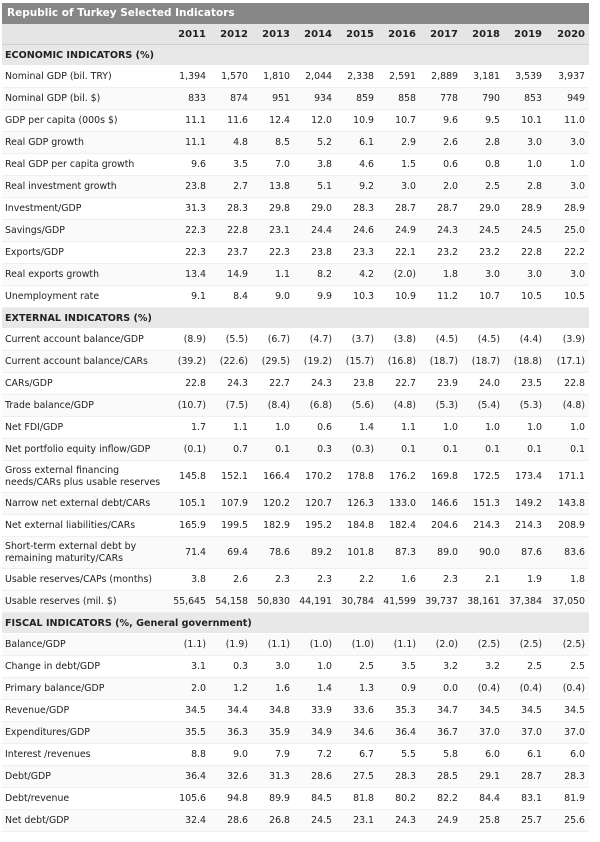 Image resolution: width=600 pixels, height=842 pixels. Describe the element at coordinates (189, 339) in the screenshot. I see `indicator-value: (8.9)` at that location.